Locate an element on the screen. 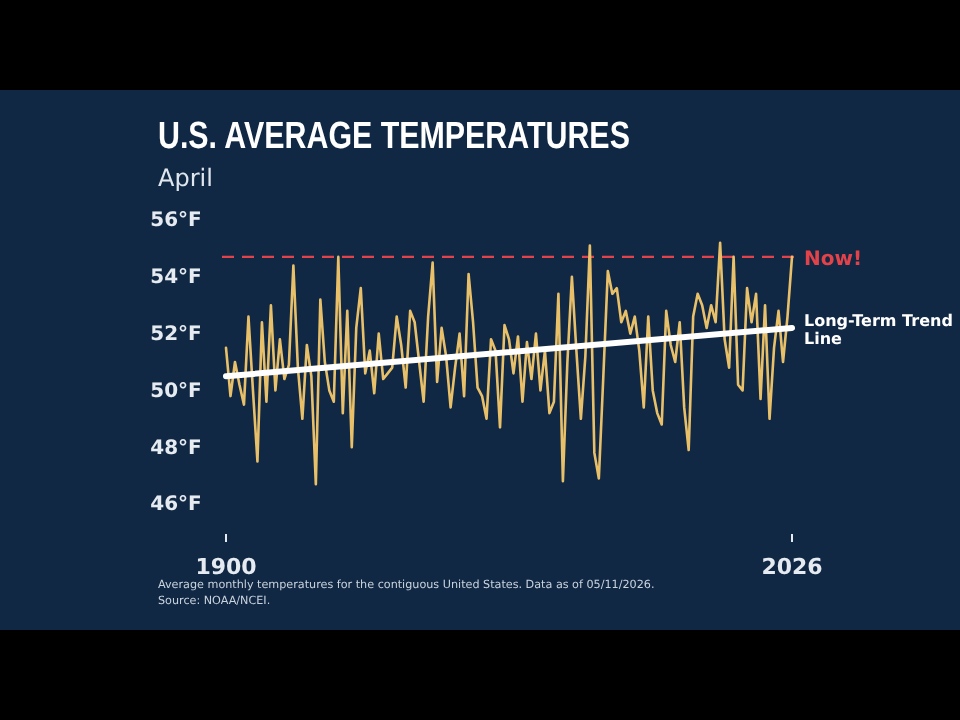 The width and height of the screenshot is (960, 720). chart-title: U.S. AVERAGE TEMPERATURES is located at coordinates (394, 134).